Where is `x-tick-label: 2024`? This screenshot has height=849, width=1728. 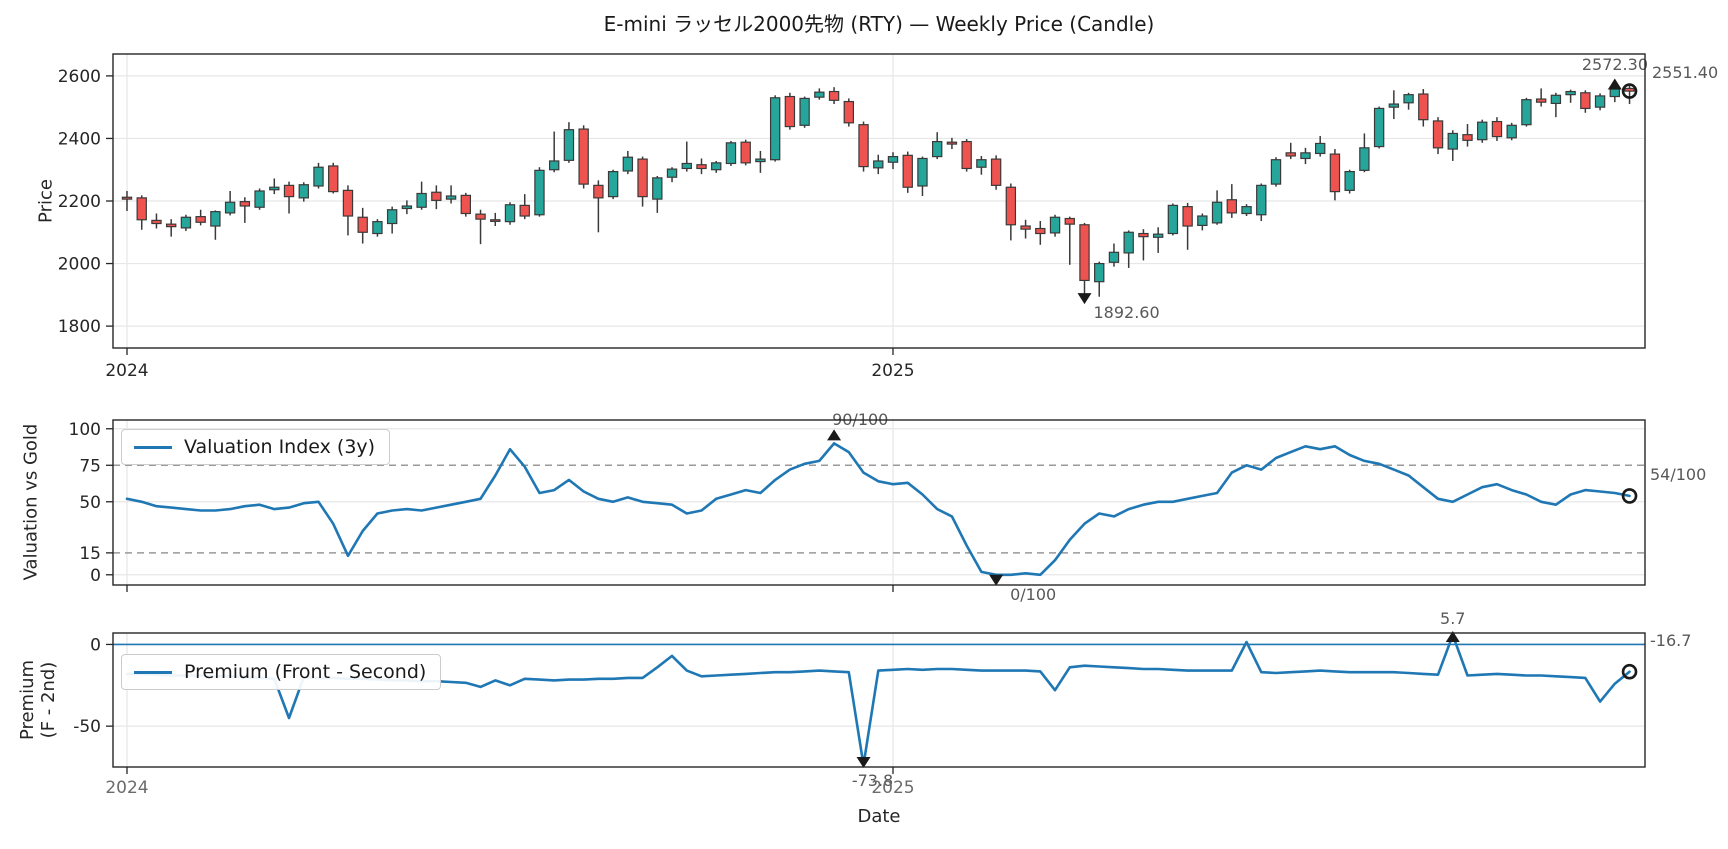 x-tick-label: 2024 is located at coordinates (126, 788).